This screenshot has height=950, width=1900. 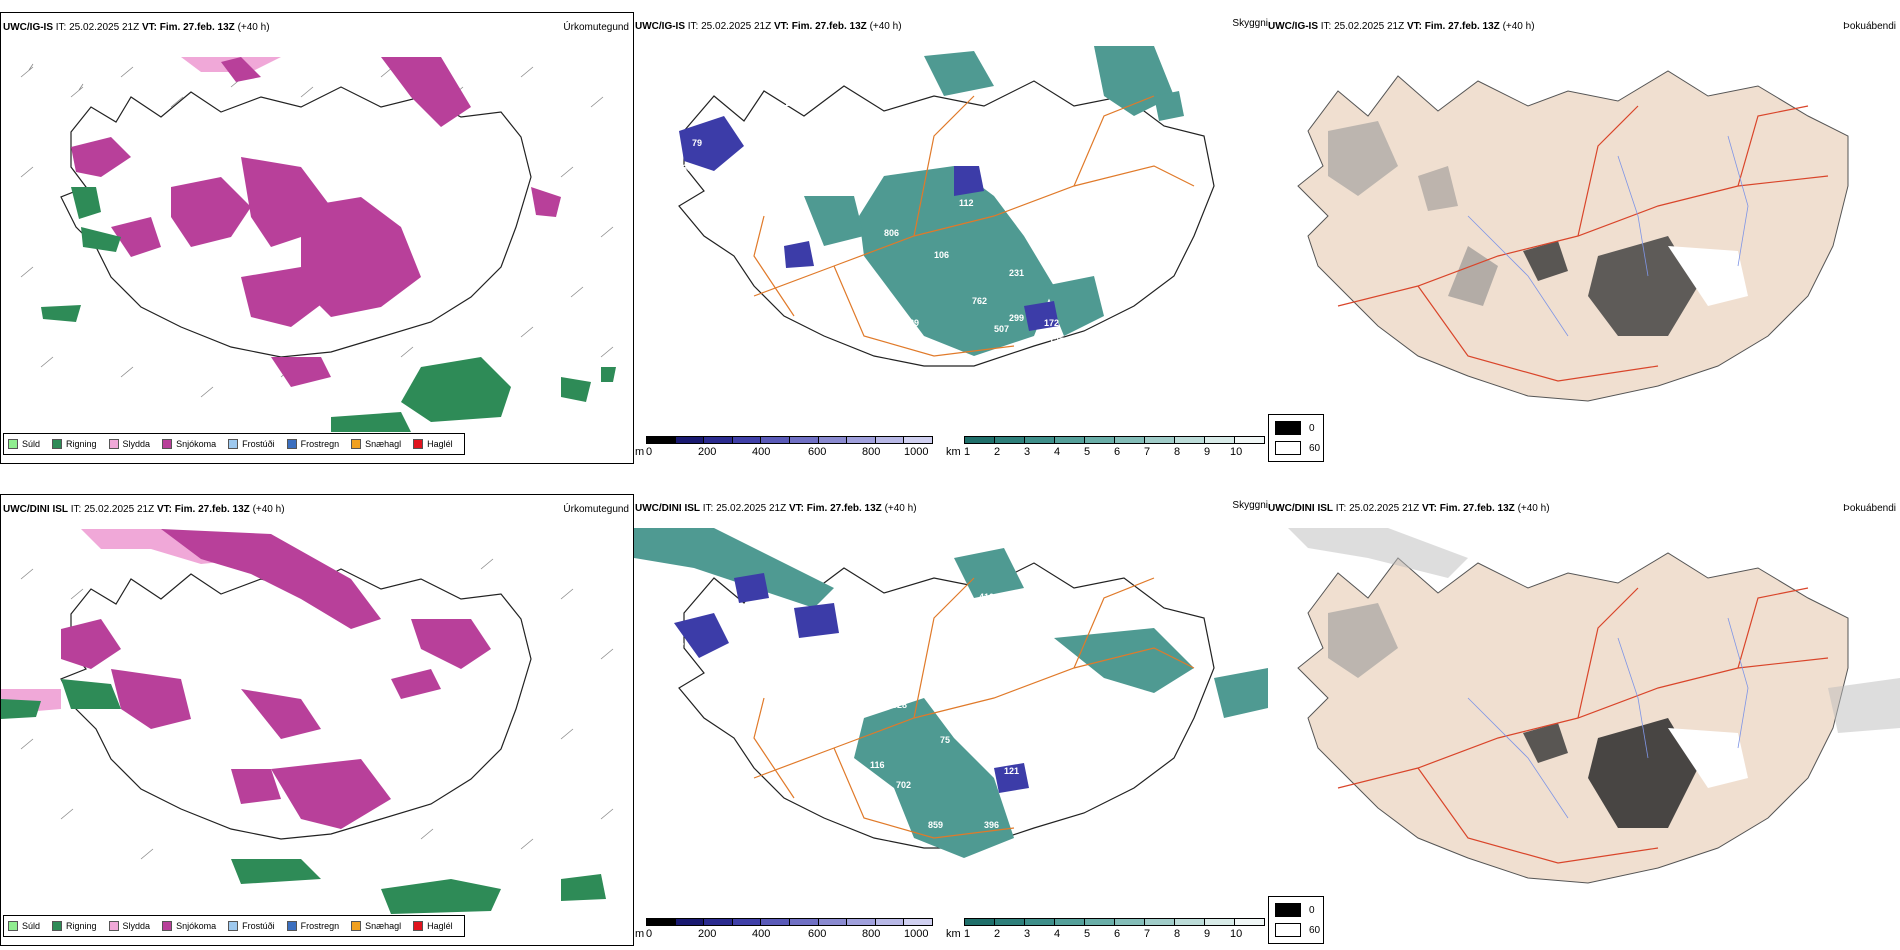 What do you see at coordinates (136, 444) in the screenshot?
I see `legend-label: Slydda` at bounding box center [136, 444].